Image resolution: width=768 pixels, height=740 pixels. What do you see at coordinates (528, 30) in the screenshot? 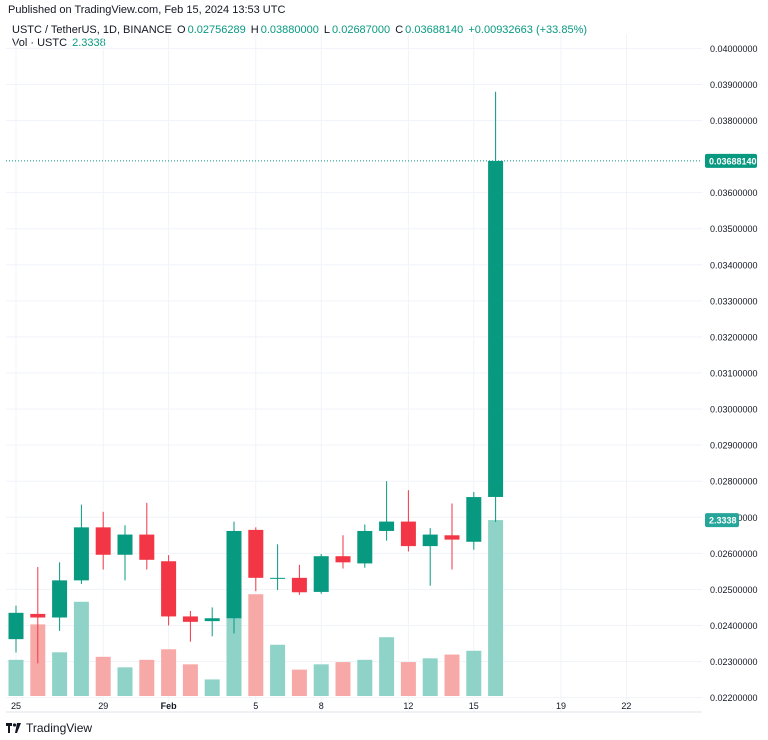
I see `change-value: +0.00932663 (+33.85%)` at bounding box center [528, 30].